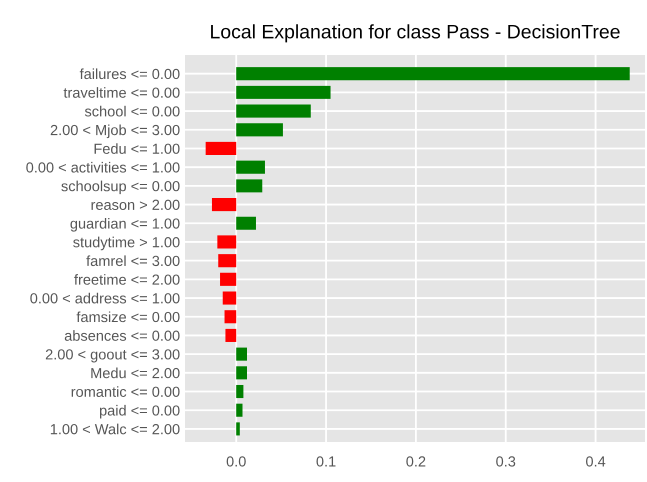 The width and height of the screenshot is (647, 482). What do you see at coordinates (127, 279) in the screenshot?
I see `y-tick-label: freetime <= 2.00` at bounding box center [127, 279].